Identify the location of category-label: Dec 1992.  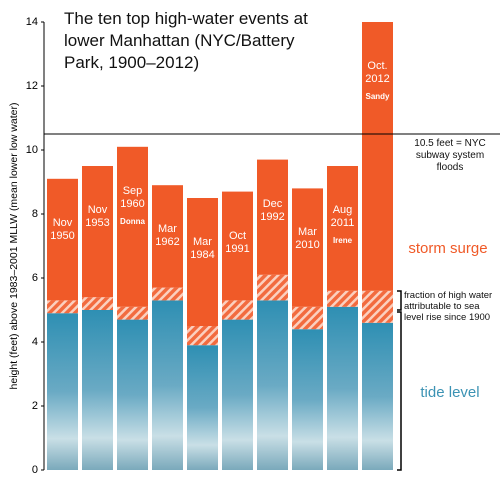
(272, 210).